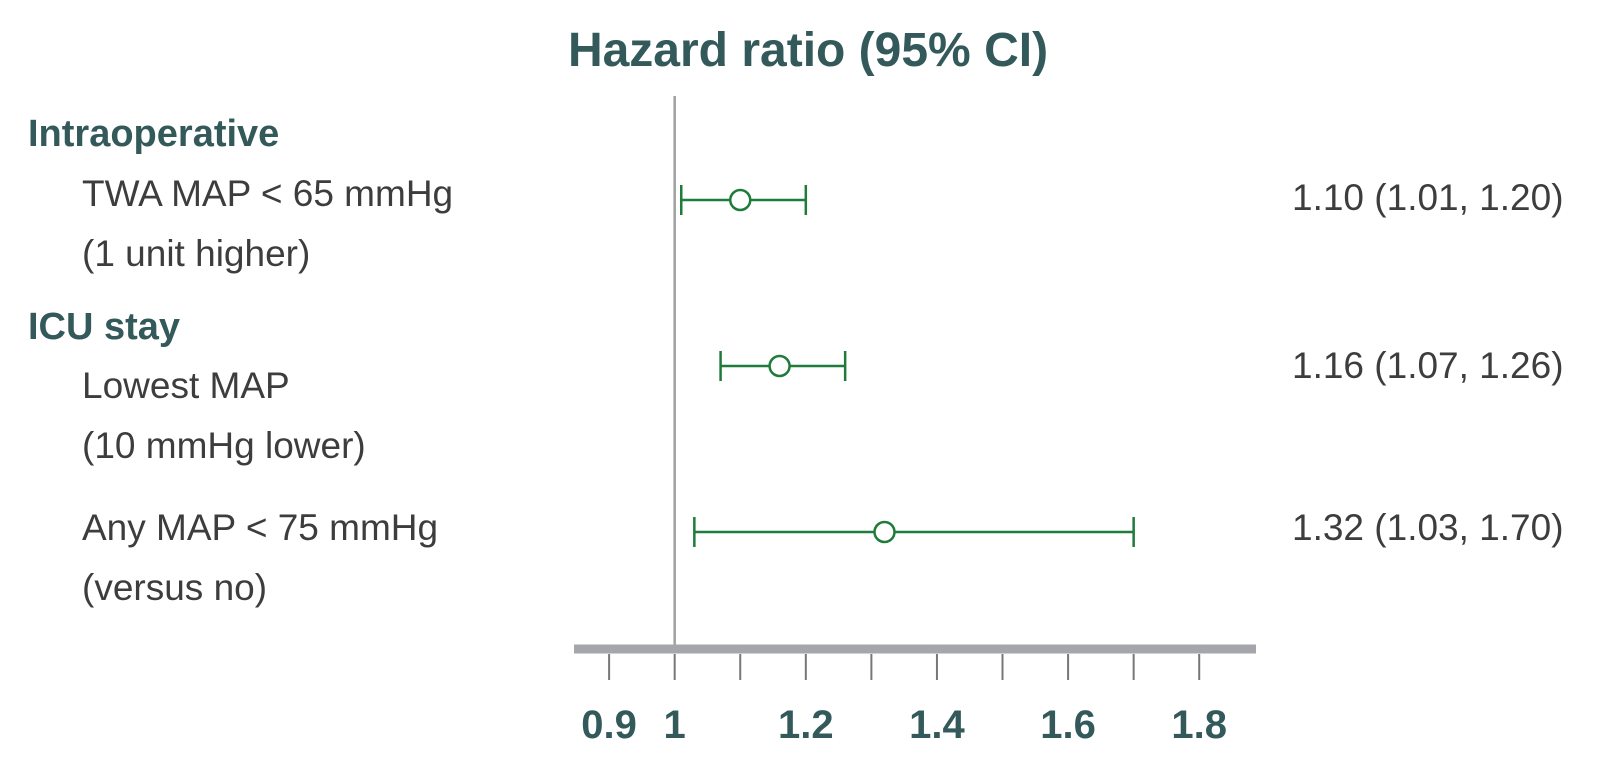  I want to click on x-tick-label-5: 1.4, so click(937, 725).